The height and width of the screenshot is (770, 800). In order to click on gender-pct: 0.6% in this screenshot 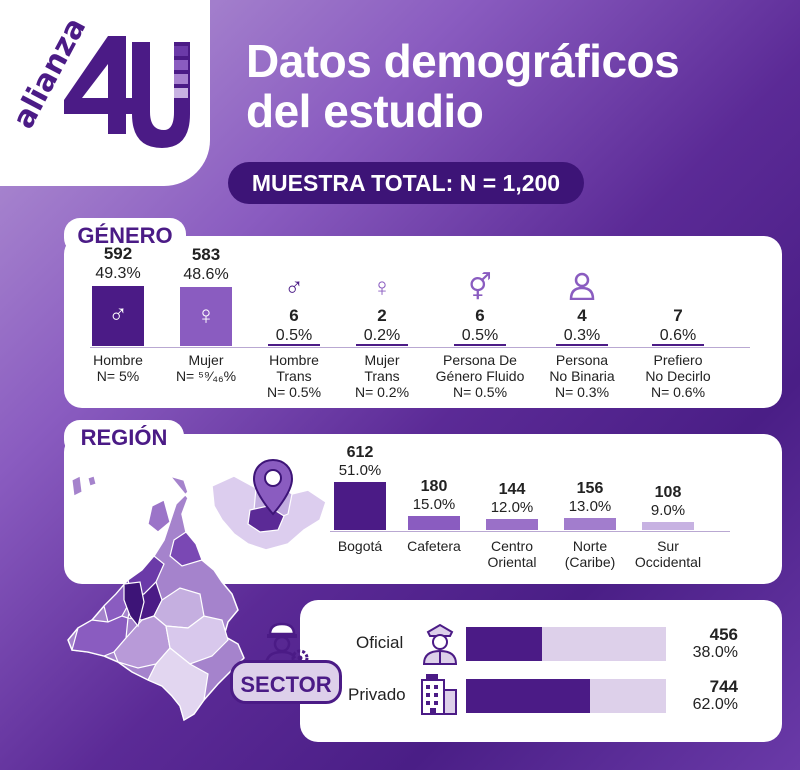, I will do `click(678, 335)`.